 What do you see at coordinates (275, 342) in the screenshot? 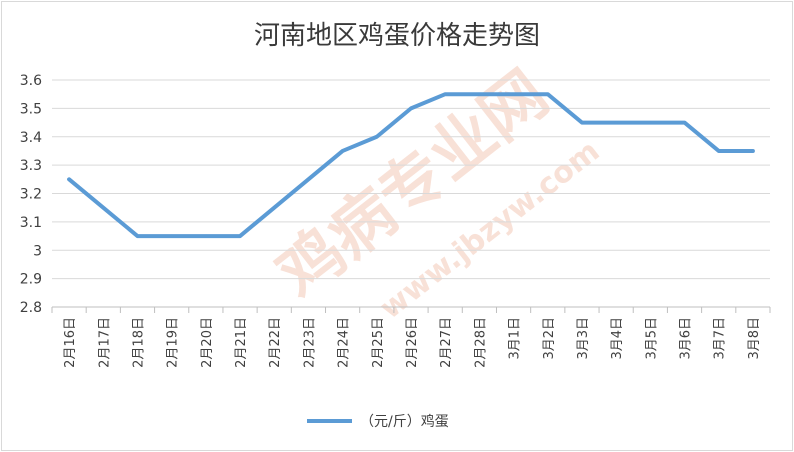
I see `x-tick-label: 2月22日` at bounding box center [275, 342].